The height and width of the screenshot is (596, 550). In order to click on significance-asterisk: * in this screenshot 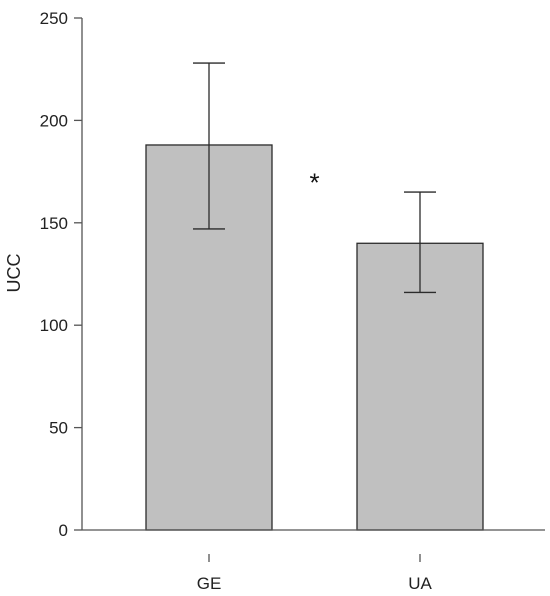, I will do `click(314, 183)`.